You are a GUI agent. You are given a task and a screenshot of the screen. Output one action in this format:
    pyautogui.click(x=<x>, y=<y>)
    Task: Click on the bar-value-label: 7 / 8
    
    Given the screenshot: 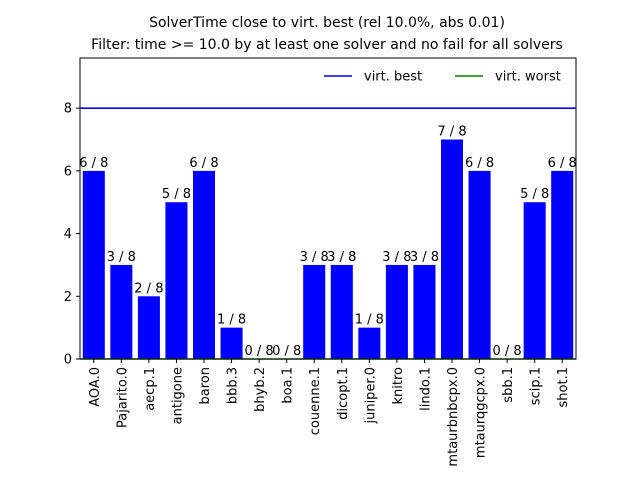 What is the action you would take?
    pyautogui.click(x=451, y=132)
    